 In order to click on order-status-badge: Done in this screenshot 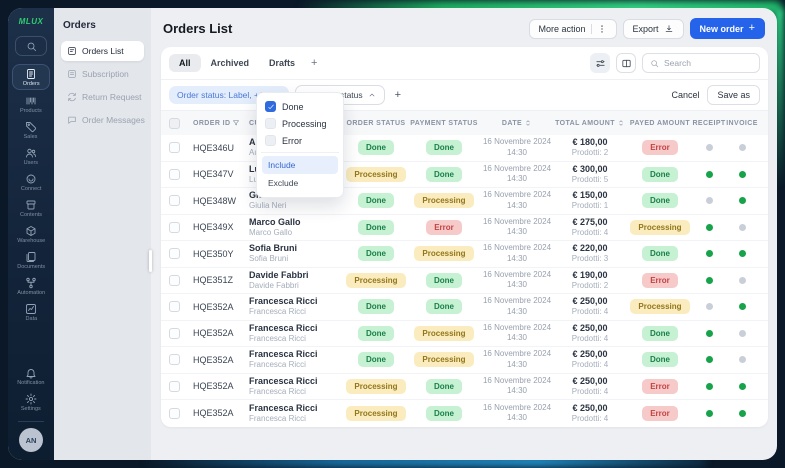, I will do `click(376, 333)`.